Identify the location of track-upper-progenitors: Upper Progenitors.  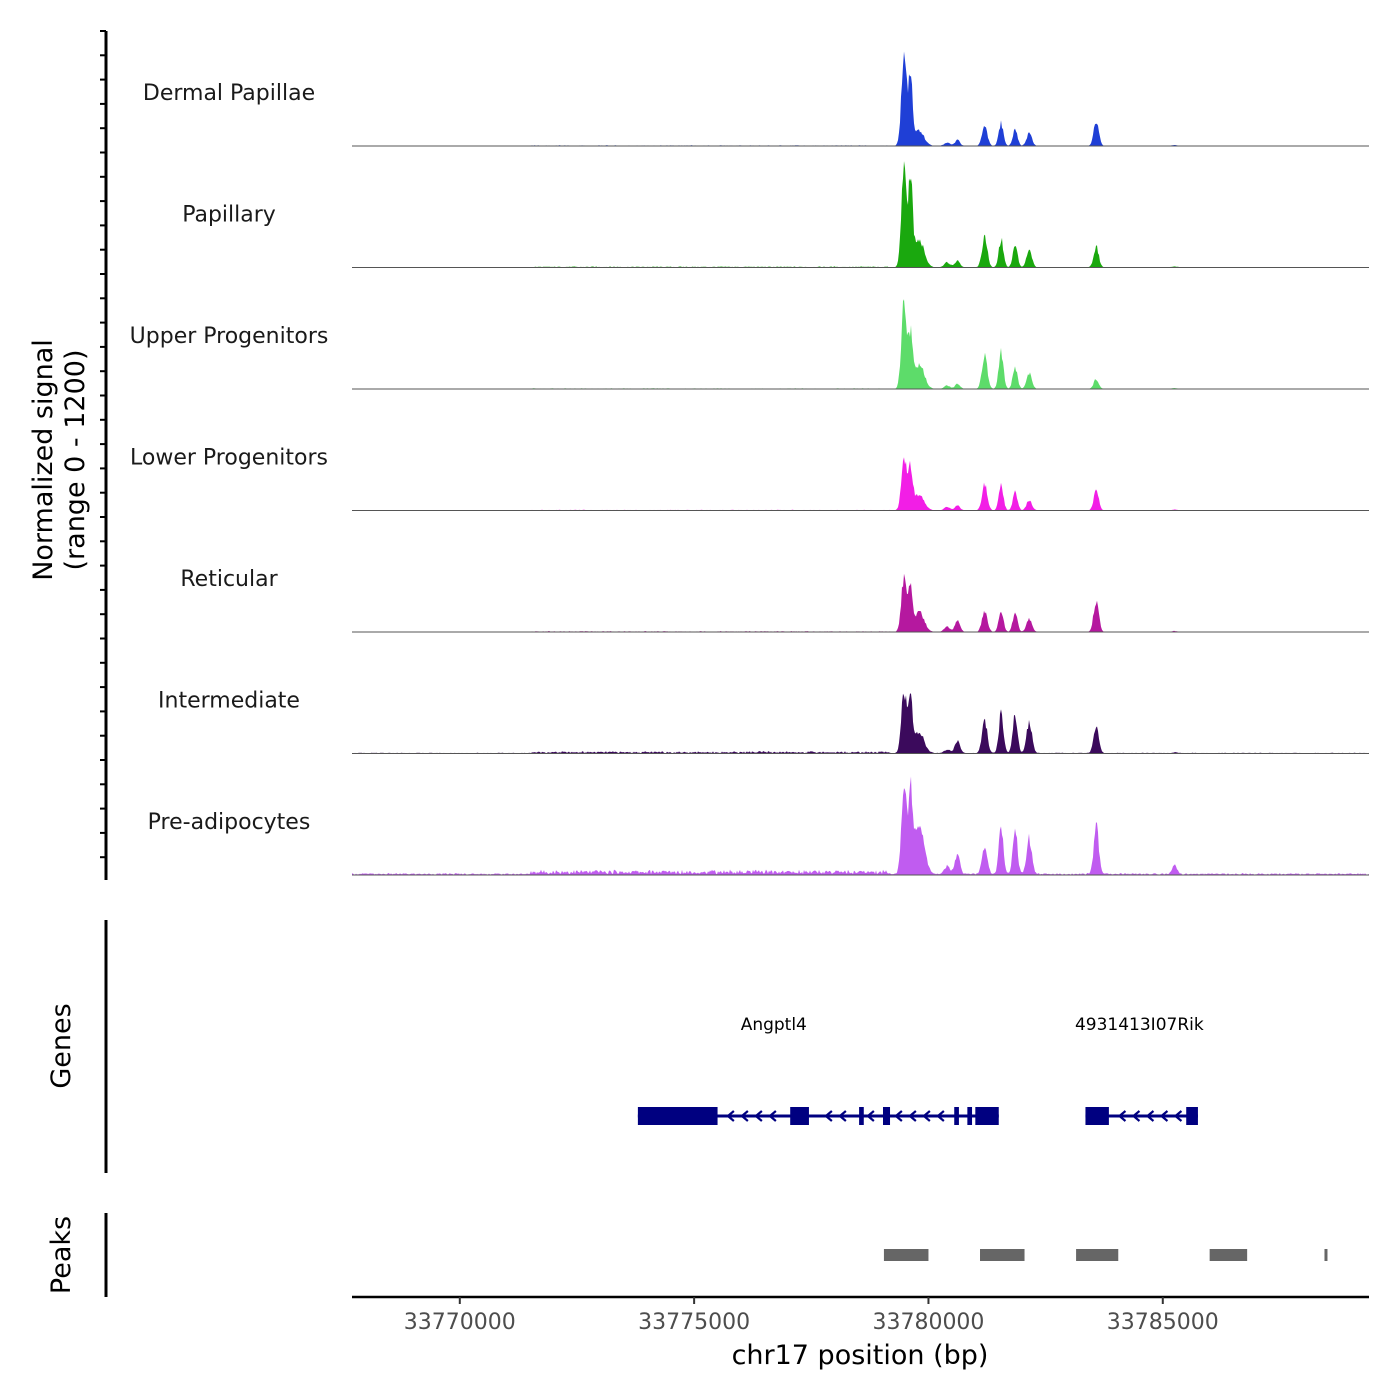
(749, 344).